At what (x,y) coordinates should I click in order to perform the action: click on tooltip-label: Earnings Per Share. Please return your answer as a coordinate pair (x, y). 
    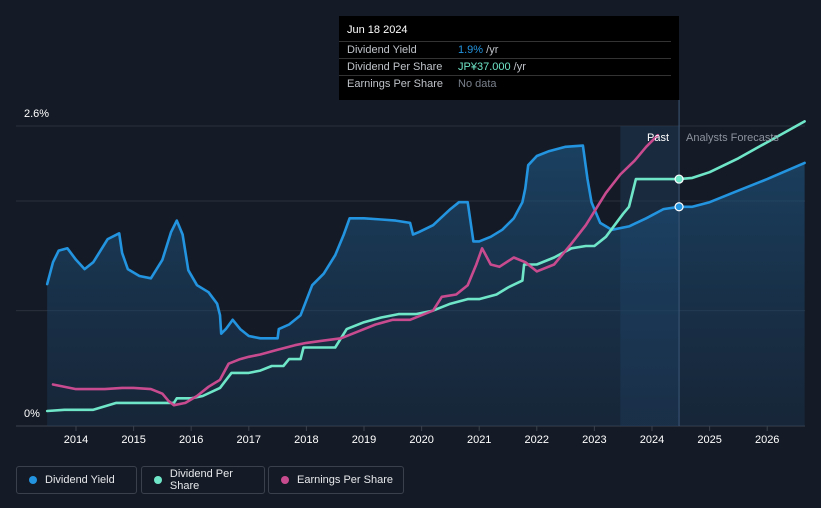
    Looking at the image, I should click on (395, 84).